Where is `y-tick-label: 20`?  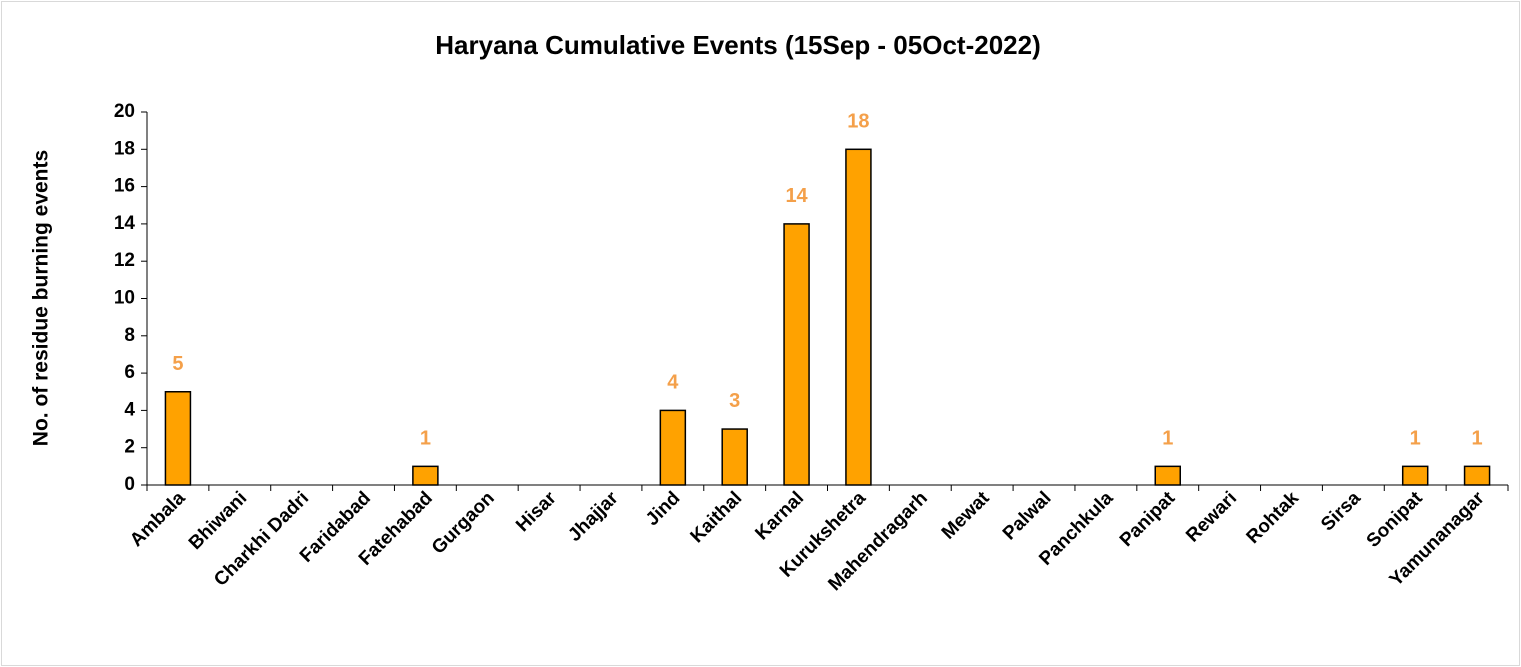 y-tick-label: 20 is located at coordinates (124, 111).